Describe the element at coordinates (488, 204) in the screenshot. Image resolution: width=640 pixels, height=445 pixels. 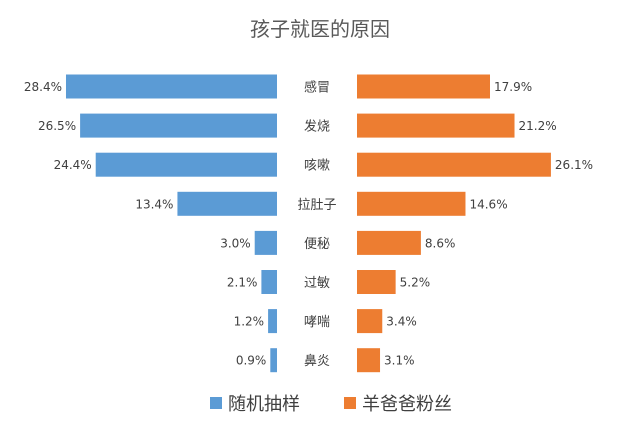
I see `data-label-yangbaba-fans-3: 14.6%` at that location.